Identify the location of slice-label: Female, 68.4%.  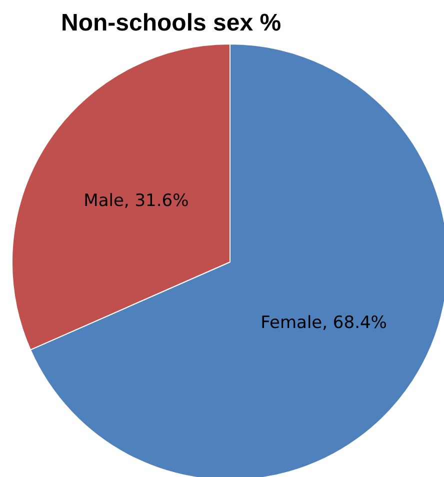
(323, 323).